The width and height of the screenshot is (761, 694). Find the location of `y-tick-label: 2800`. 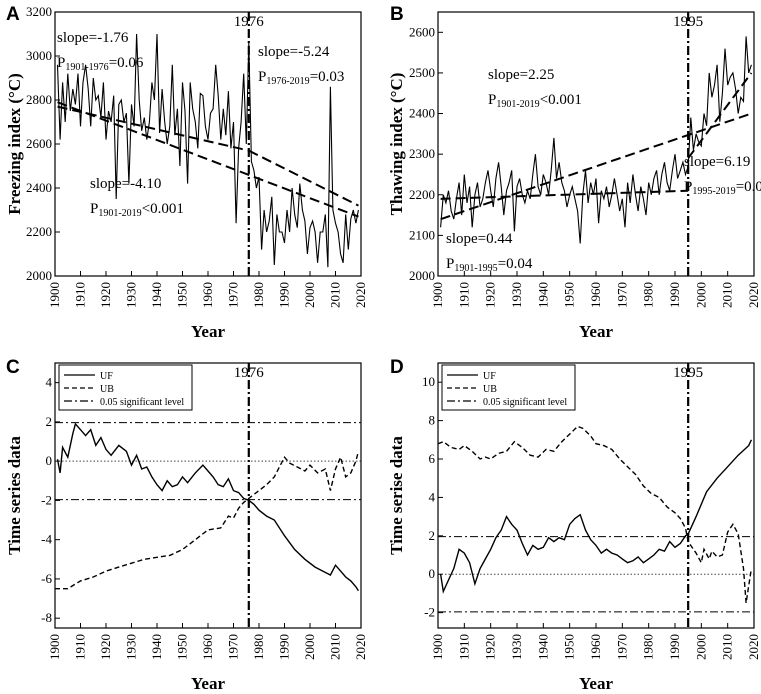

y-tick-label: 2800 is located at coordinates (39, 99).